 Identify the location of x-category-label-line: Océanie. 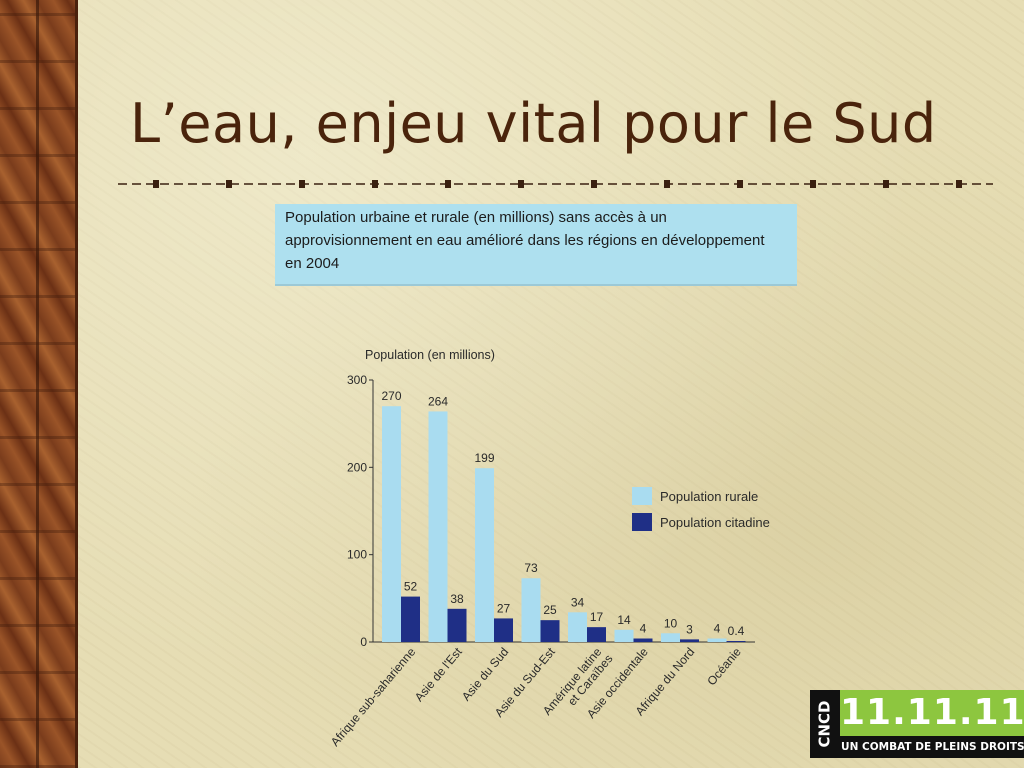
(724, 666).